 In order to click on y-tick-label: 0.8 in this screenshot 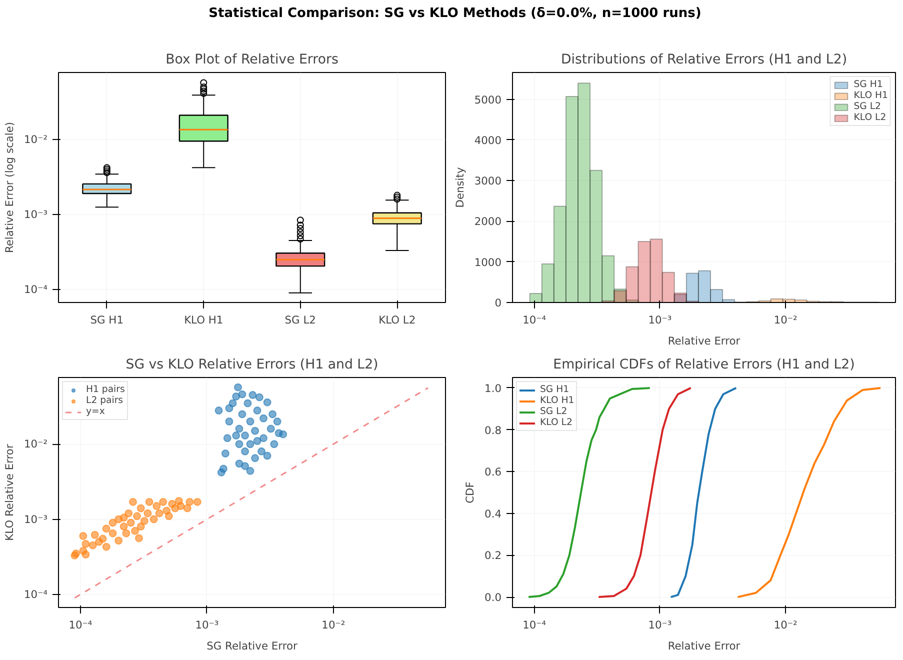, I will do `click(493, 430)`.